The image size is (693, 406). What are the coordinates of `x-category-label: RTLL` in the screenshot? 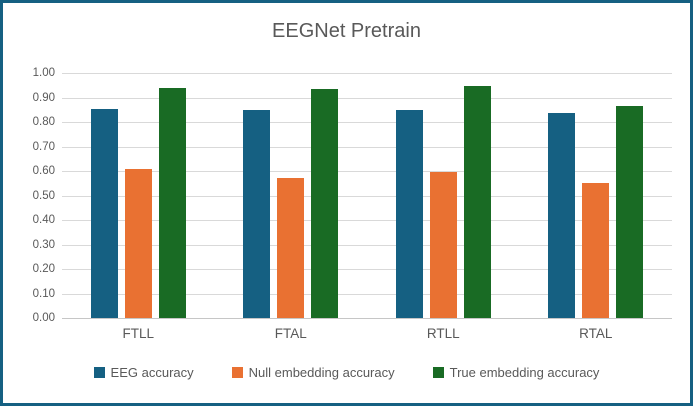 It's located at (443, 333).